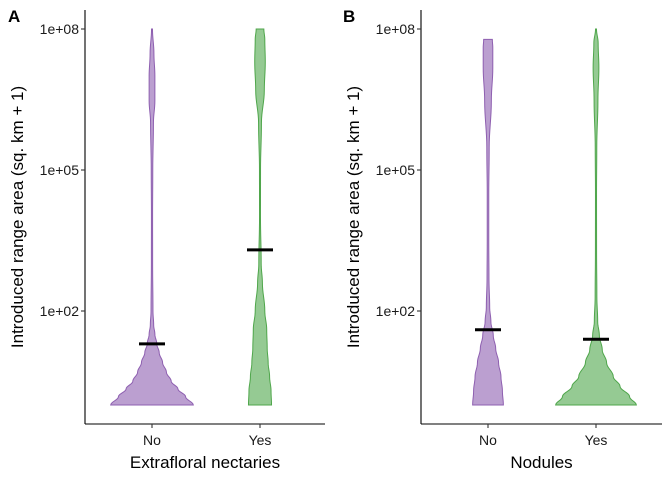  What do you see at coordinates (541, 462) in the screenshot?
I see `x-axis-title: Nodules` at bounding box center [541, 462].